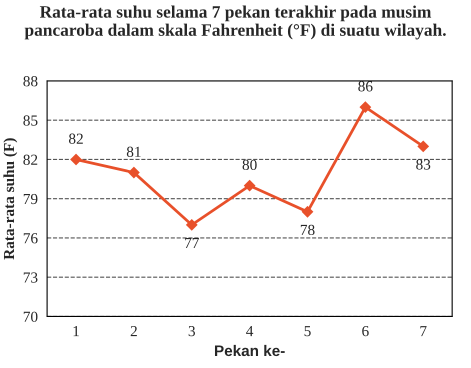  What do you see at coordinates (31, 238) in the screenshot?
I see `y-tick-label: 76` at bounding box center [31, 238].